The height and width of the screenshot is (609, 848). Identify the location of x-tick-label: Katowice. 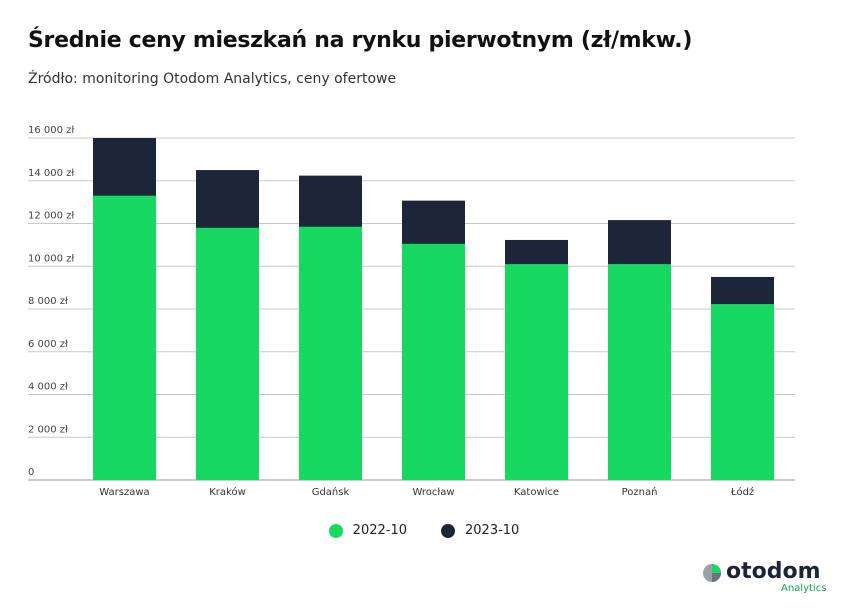
(536, 492).